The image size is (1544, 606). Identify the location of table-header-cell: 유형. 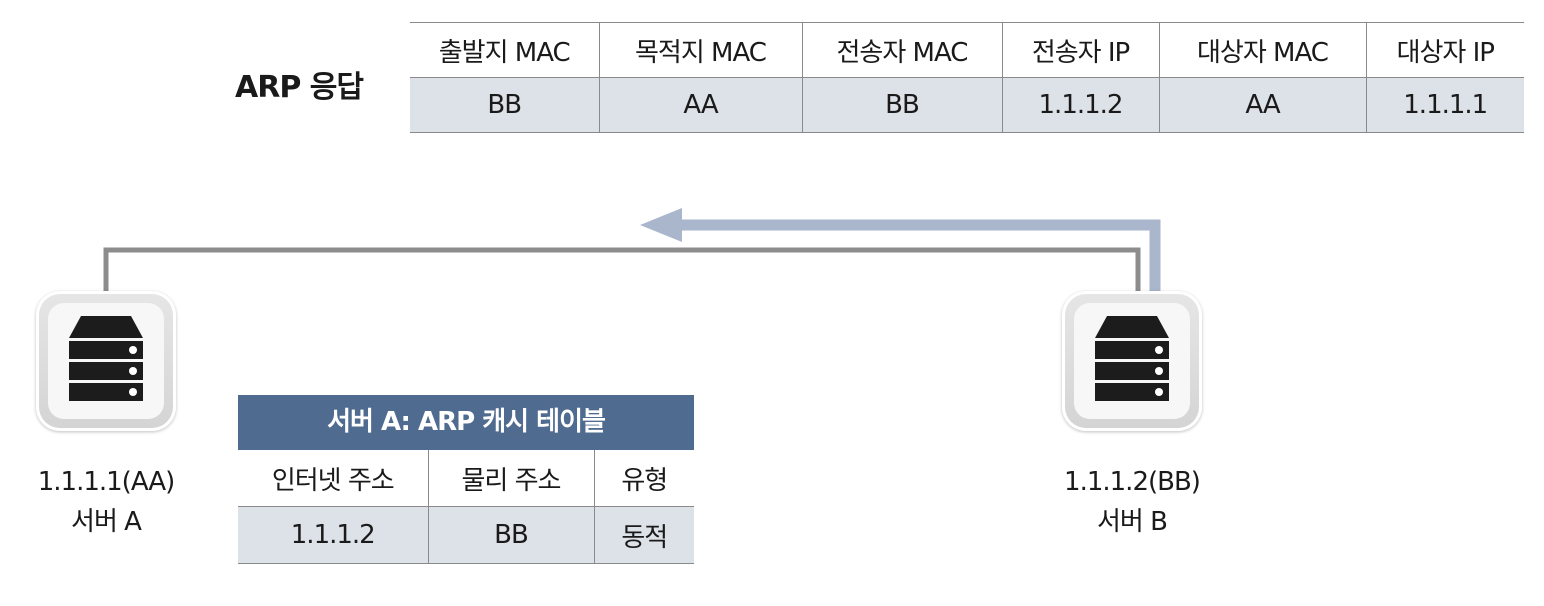
(643, 478).